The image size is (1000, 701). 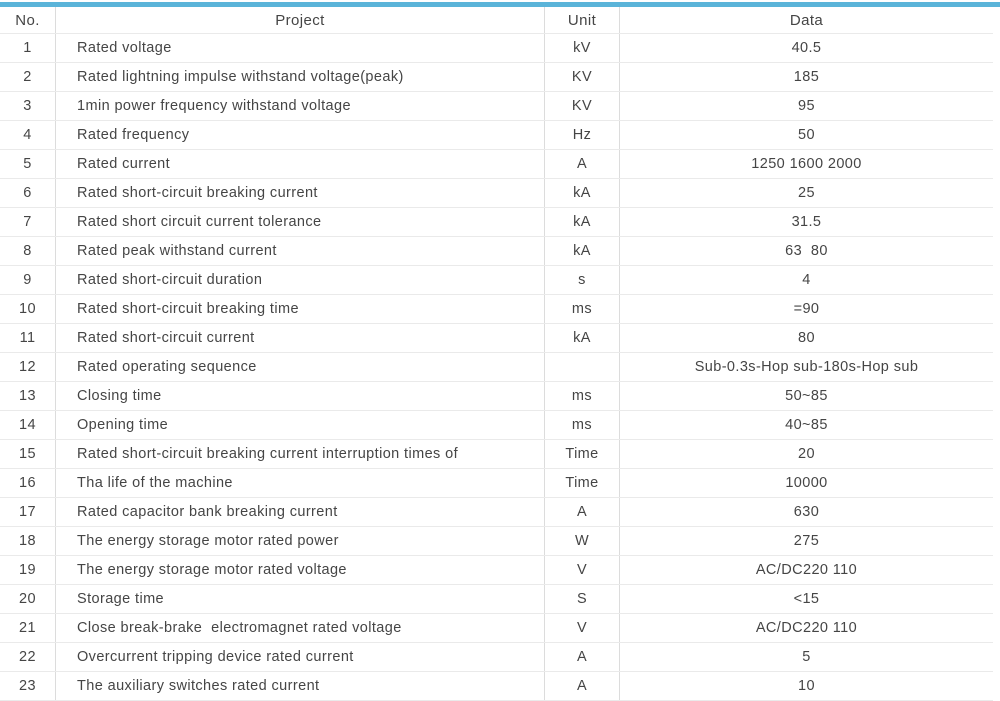 I want to click on cell-data: 80, so click(x=806, y=338).